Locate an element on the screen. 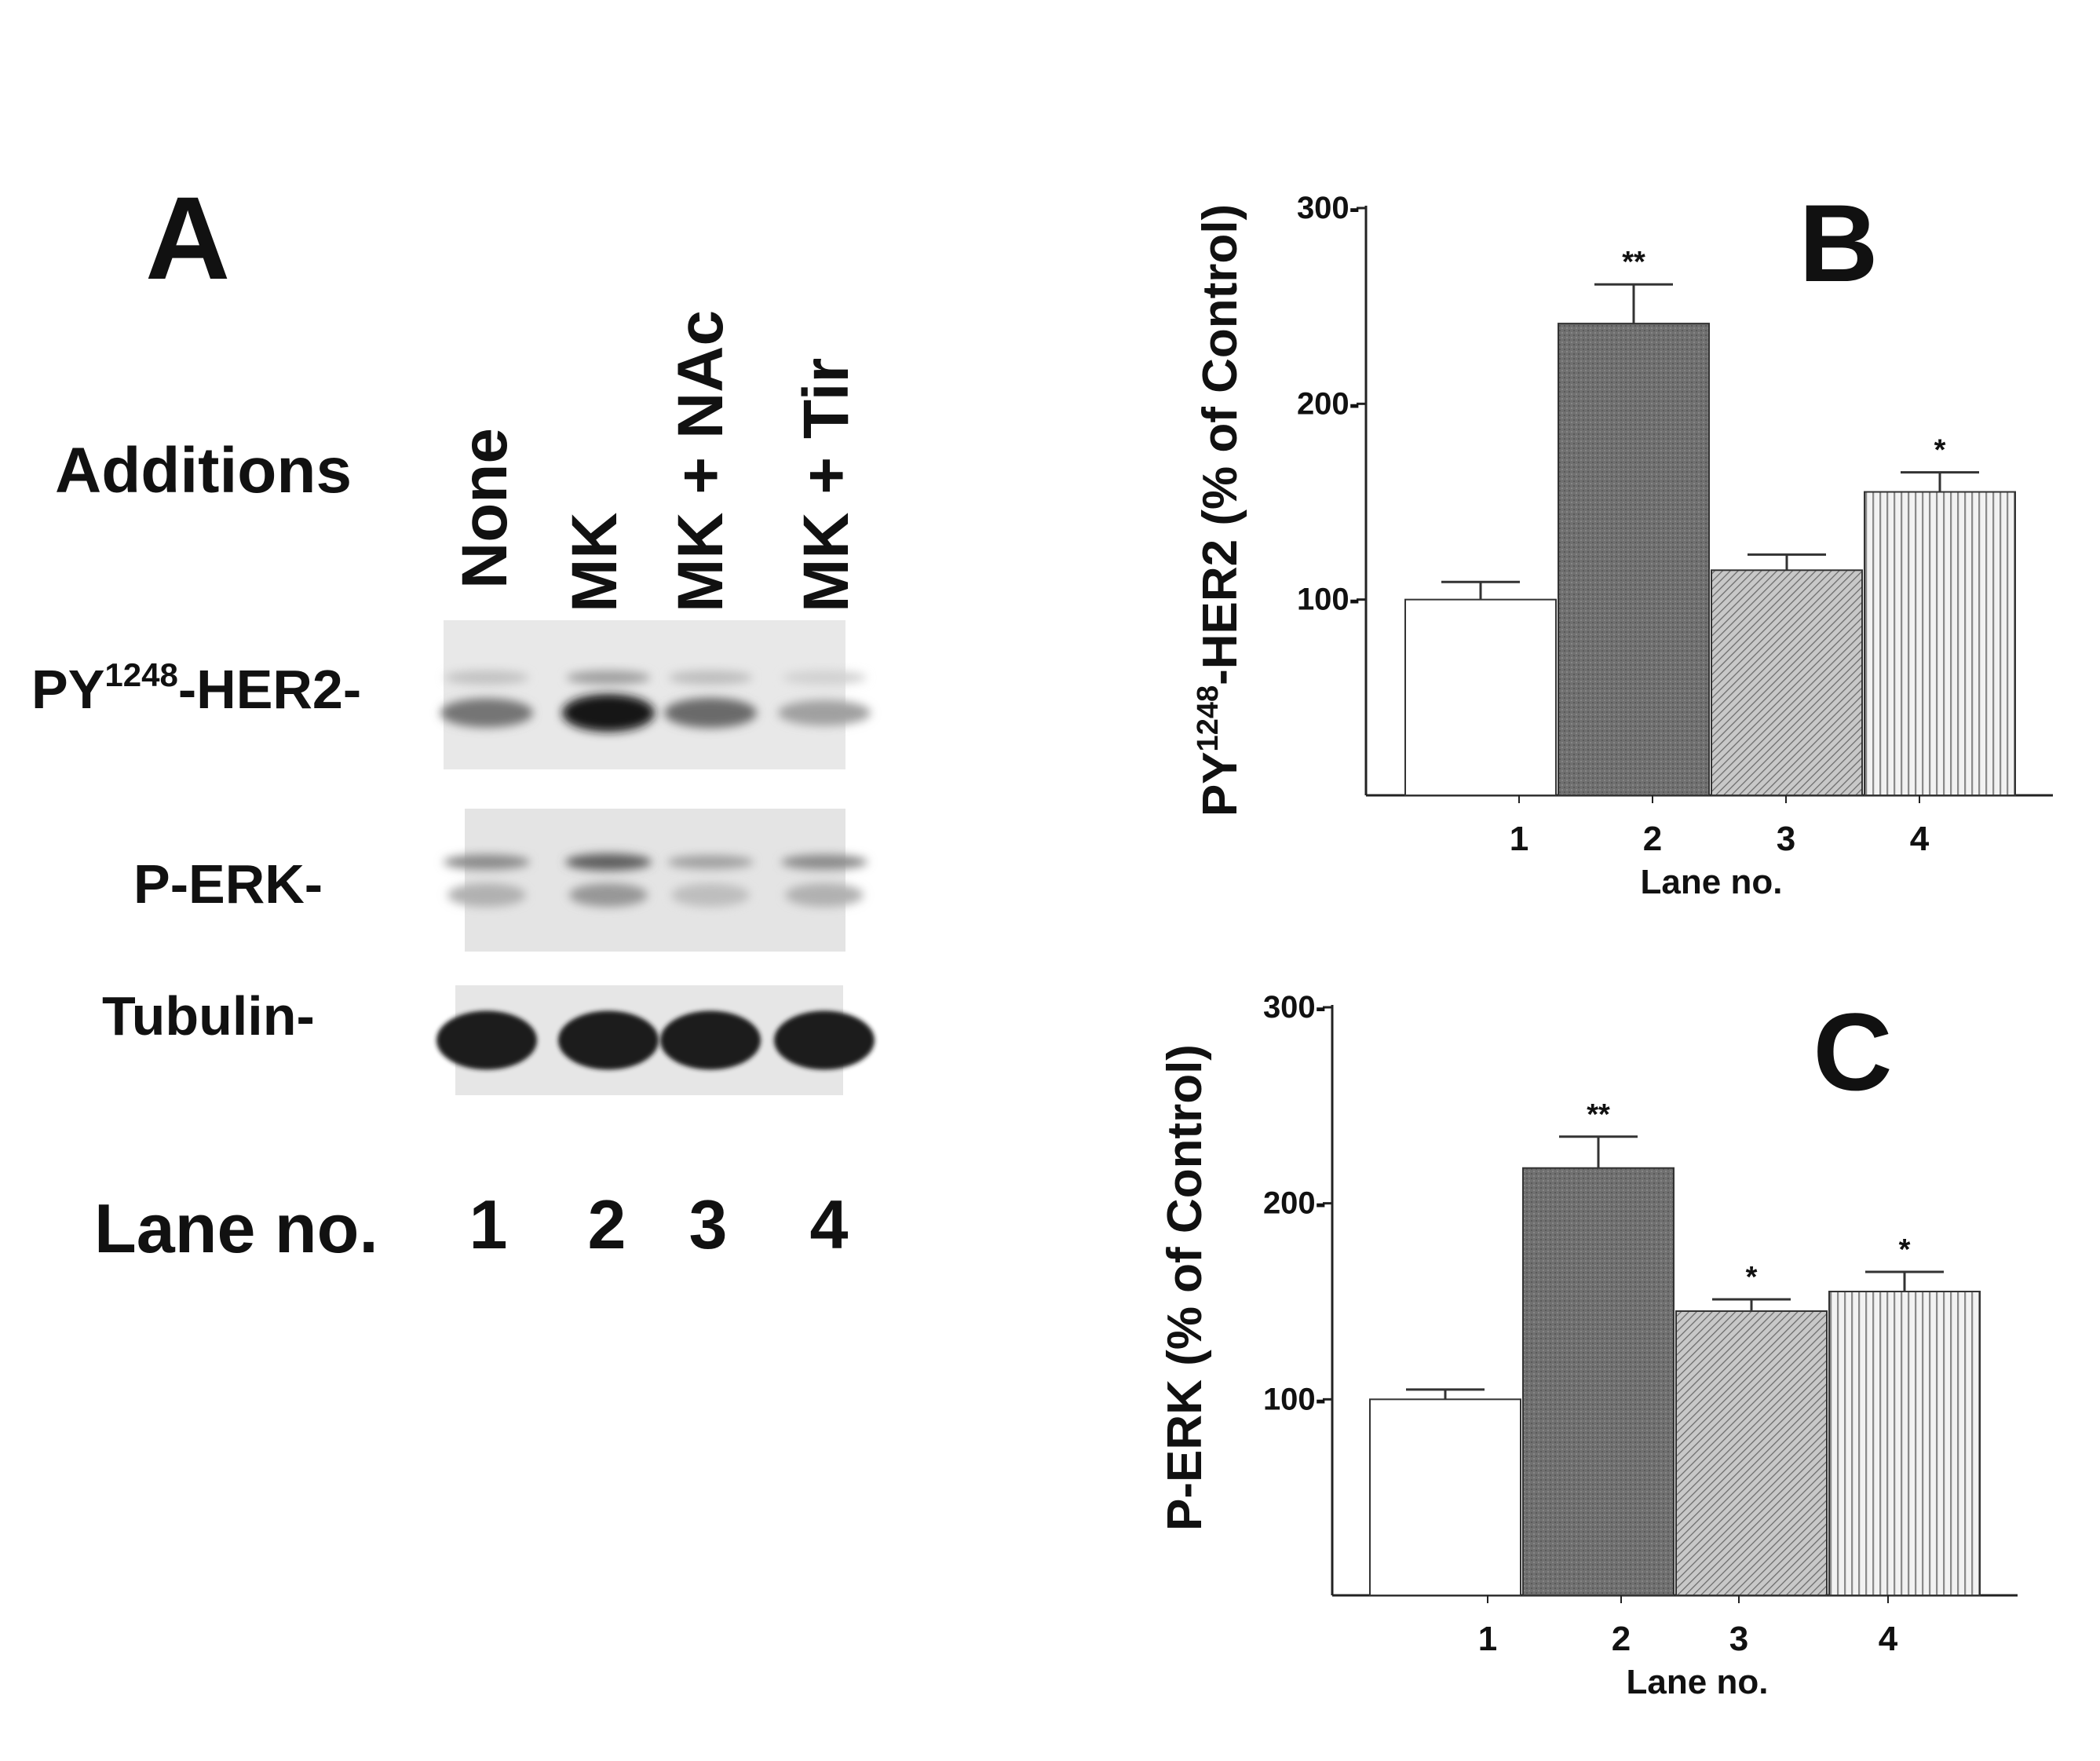 This screenshot has height=1761, width=2100. condition-label-3: MK + NAc is located at coordinates (700, 461).